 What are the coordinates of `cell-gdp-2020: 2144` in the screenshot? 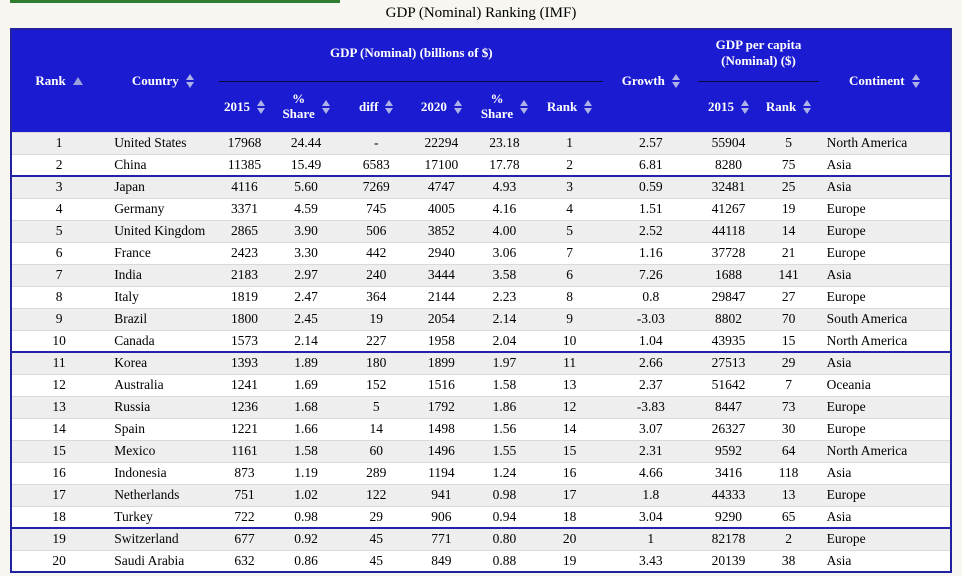 It's located at (441, 296).